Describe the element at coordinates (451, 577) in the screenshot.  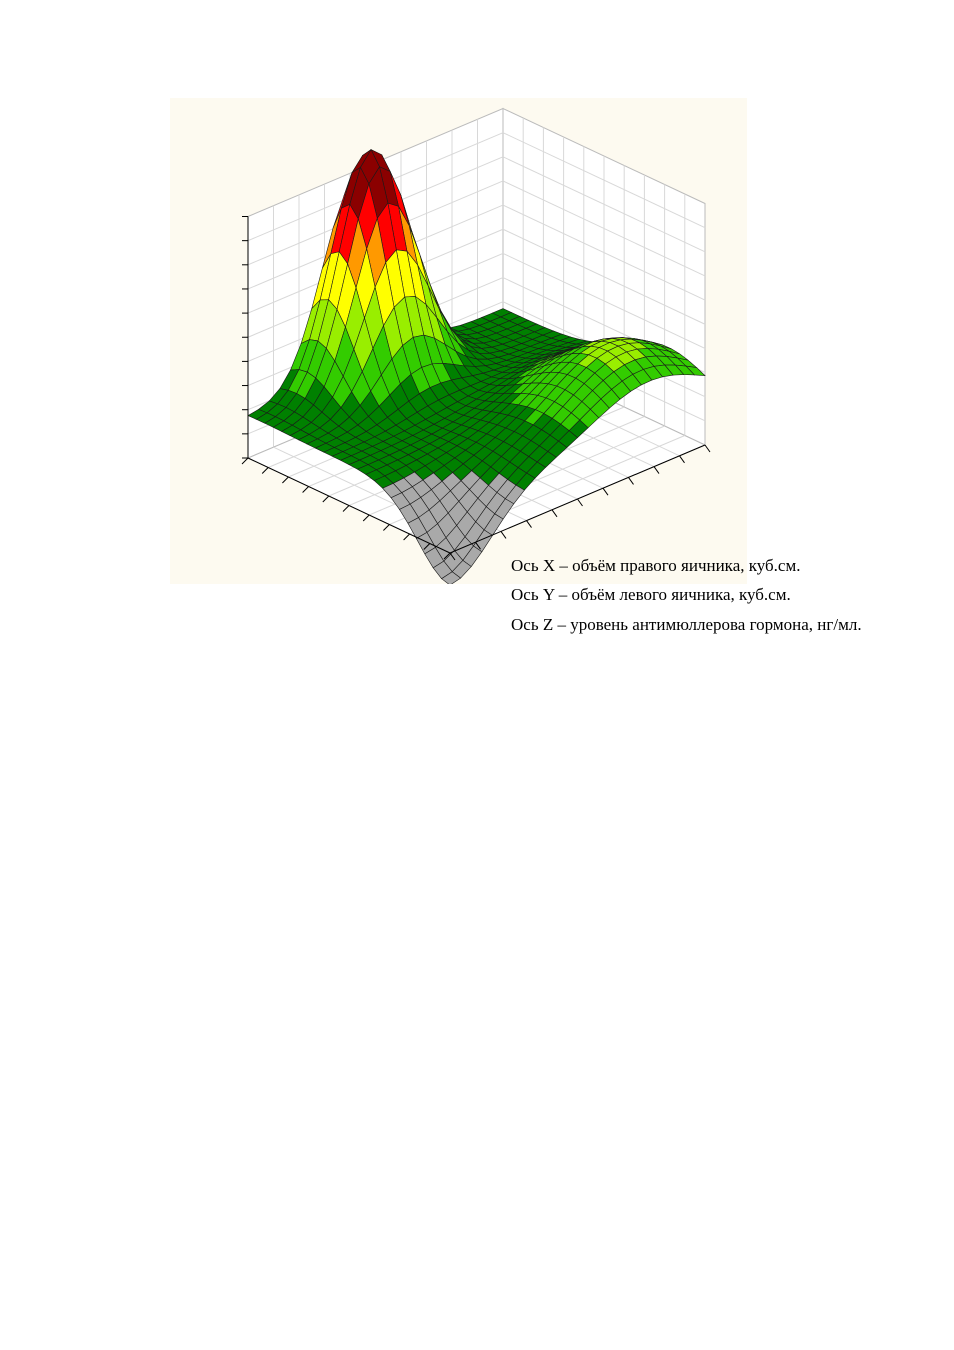
I see `surface-cell` at that location.